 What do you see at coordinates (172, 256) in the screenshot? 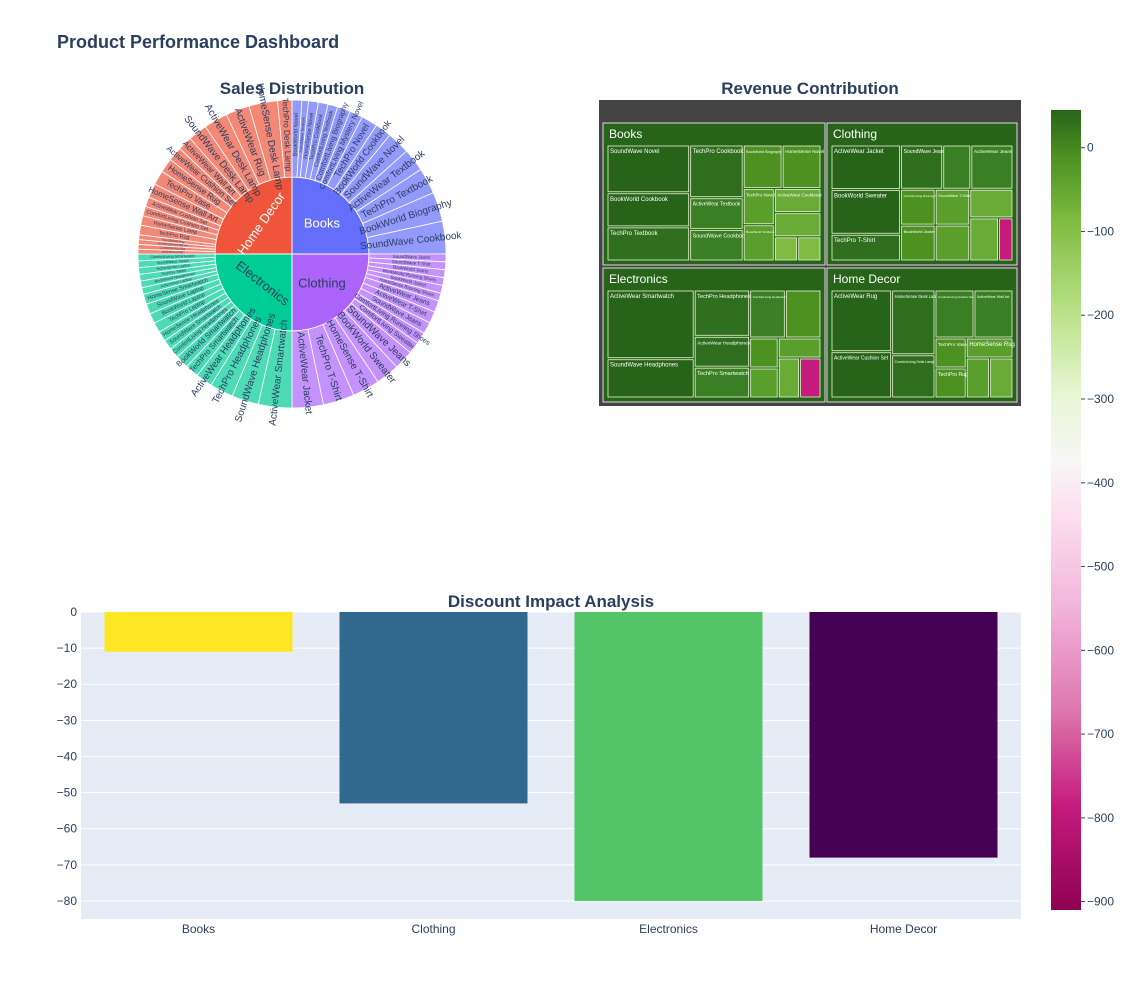
I see `sunburst-product-label: ComfortLiving Smartwatch` at bounding box center [172, 256].